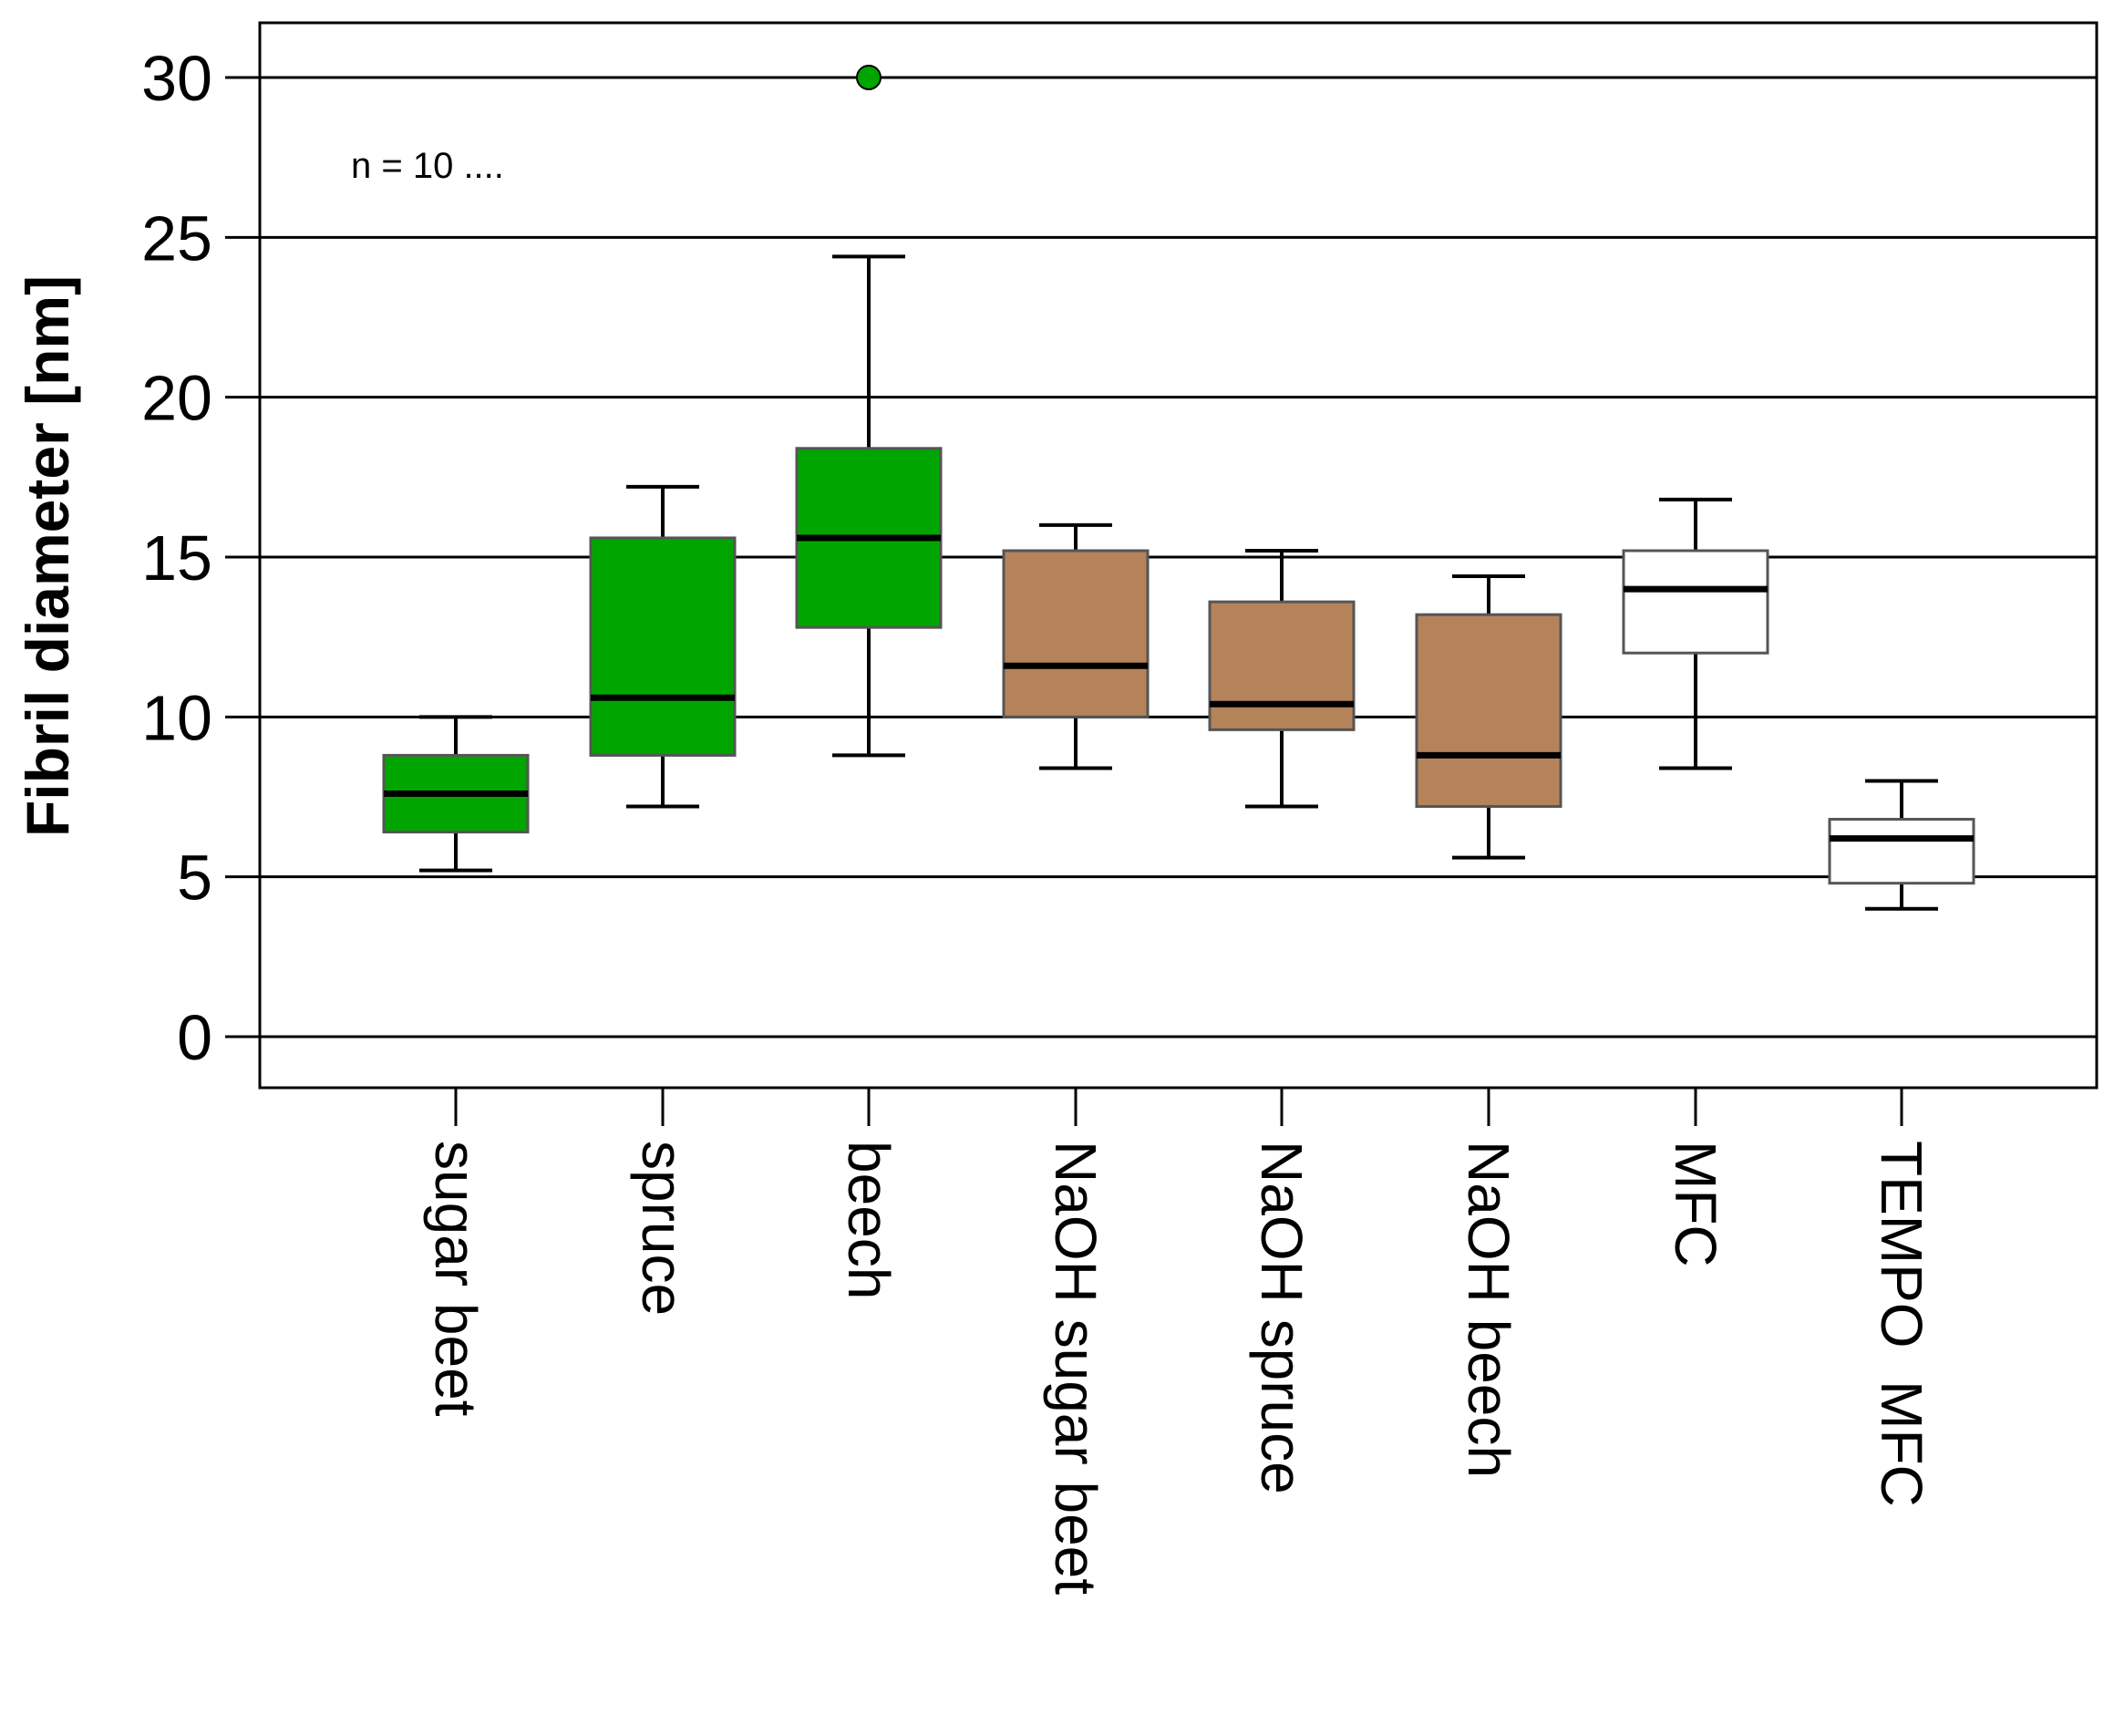 The height and width of the screenshot is (1736, 2114). What do you see at coordinates (1695, 1204) in the screenshot?
I see `x-tick-label-mfc: MFC` at bounding box center [1695, 1204].